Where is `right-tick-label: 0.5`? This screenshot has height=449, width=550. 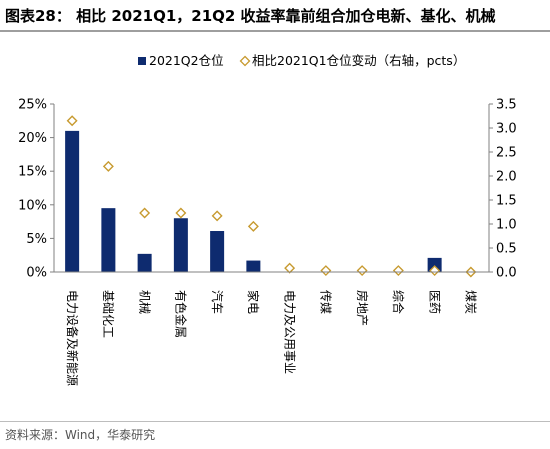 right-tick-label: 0.5 is located at coordinates (506, 249).